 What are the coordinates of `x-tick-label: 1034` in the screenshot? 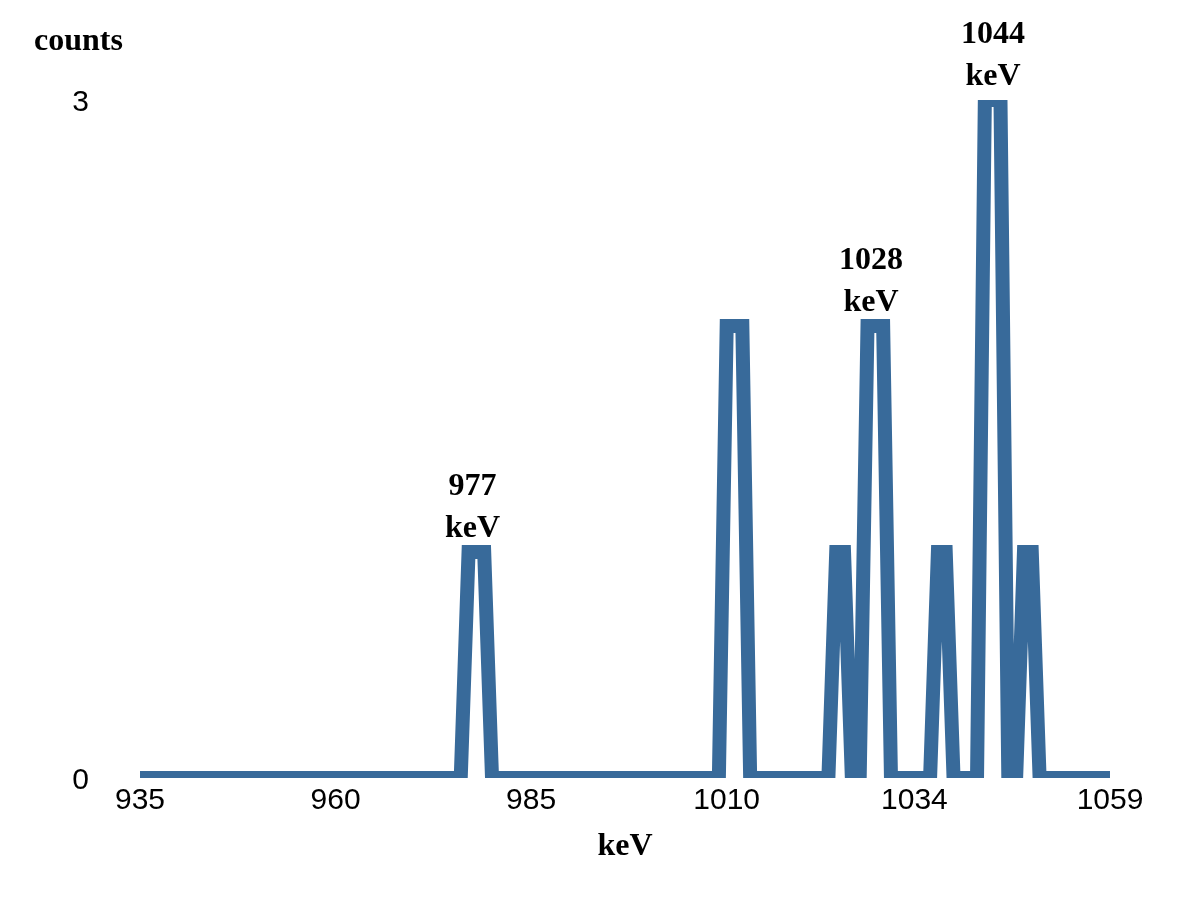 It's located at (914, 798).